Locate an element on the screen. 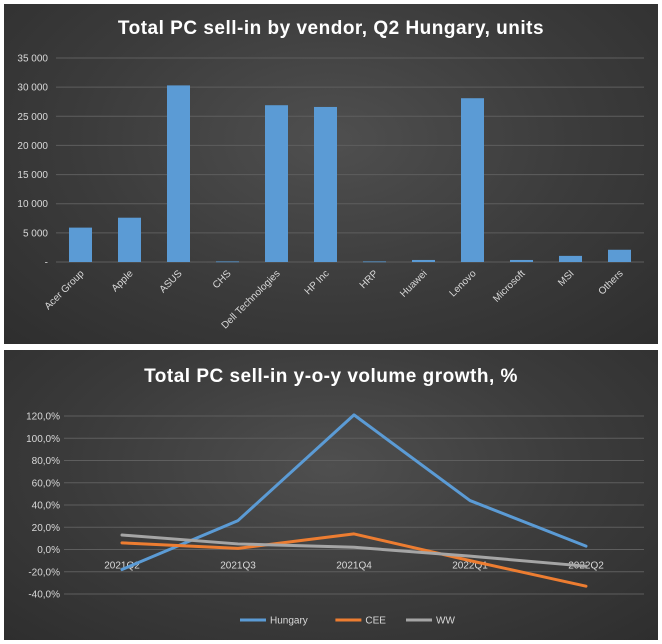 The image size is (662, 644). line-y-tick-label: 20,0% is located at coordinates (46, 528).